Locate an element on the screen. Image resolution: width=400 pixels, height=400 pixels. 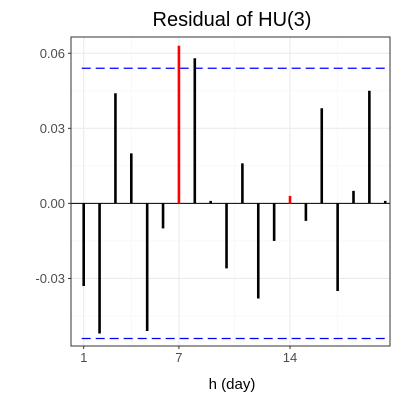
y-tick-label: 0.00 is located at coordinates (52, 203).